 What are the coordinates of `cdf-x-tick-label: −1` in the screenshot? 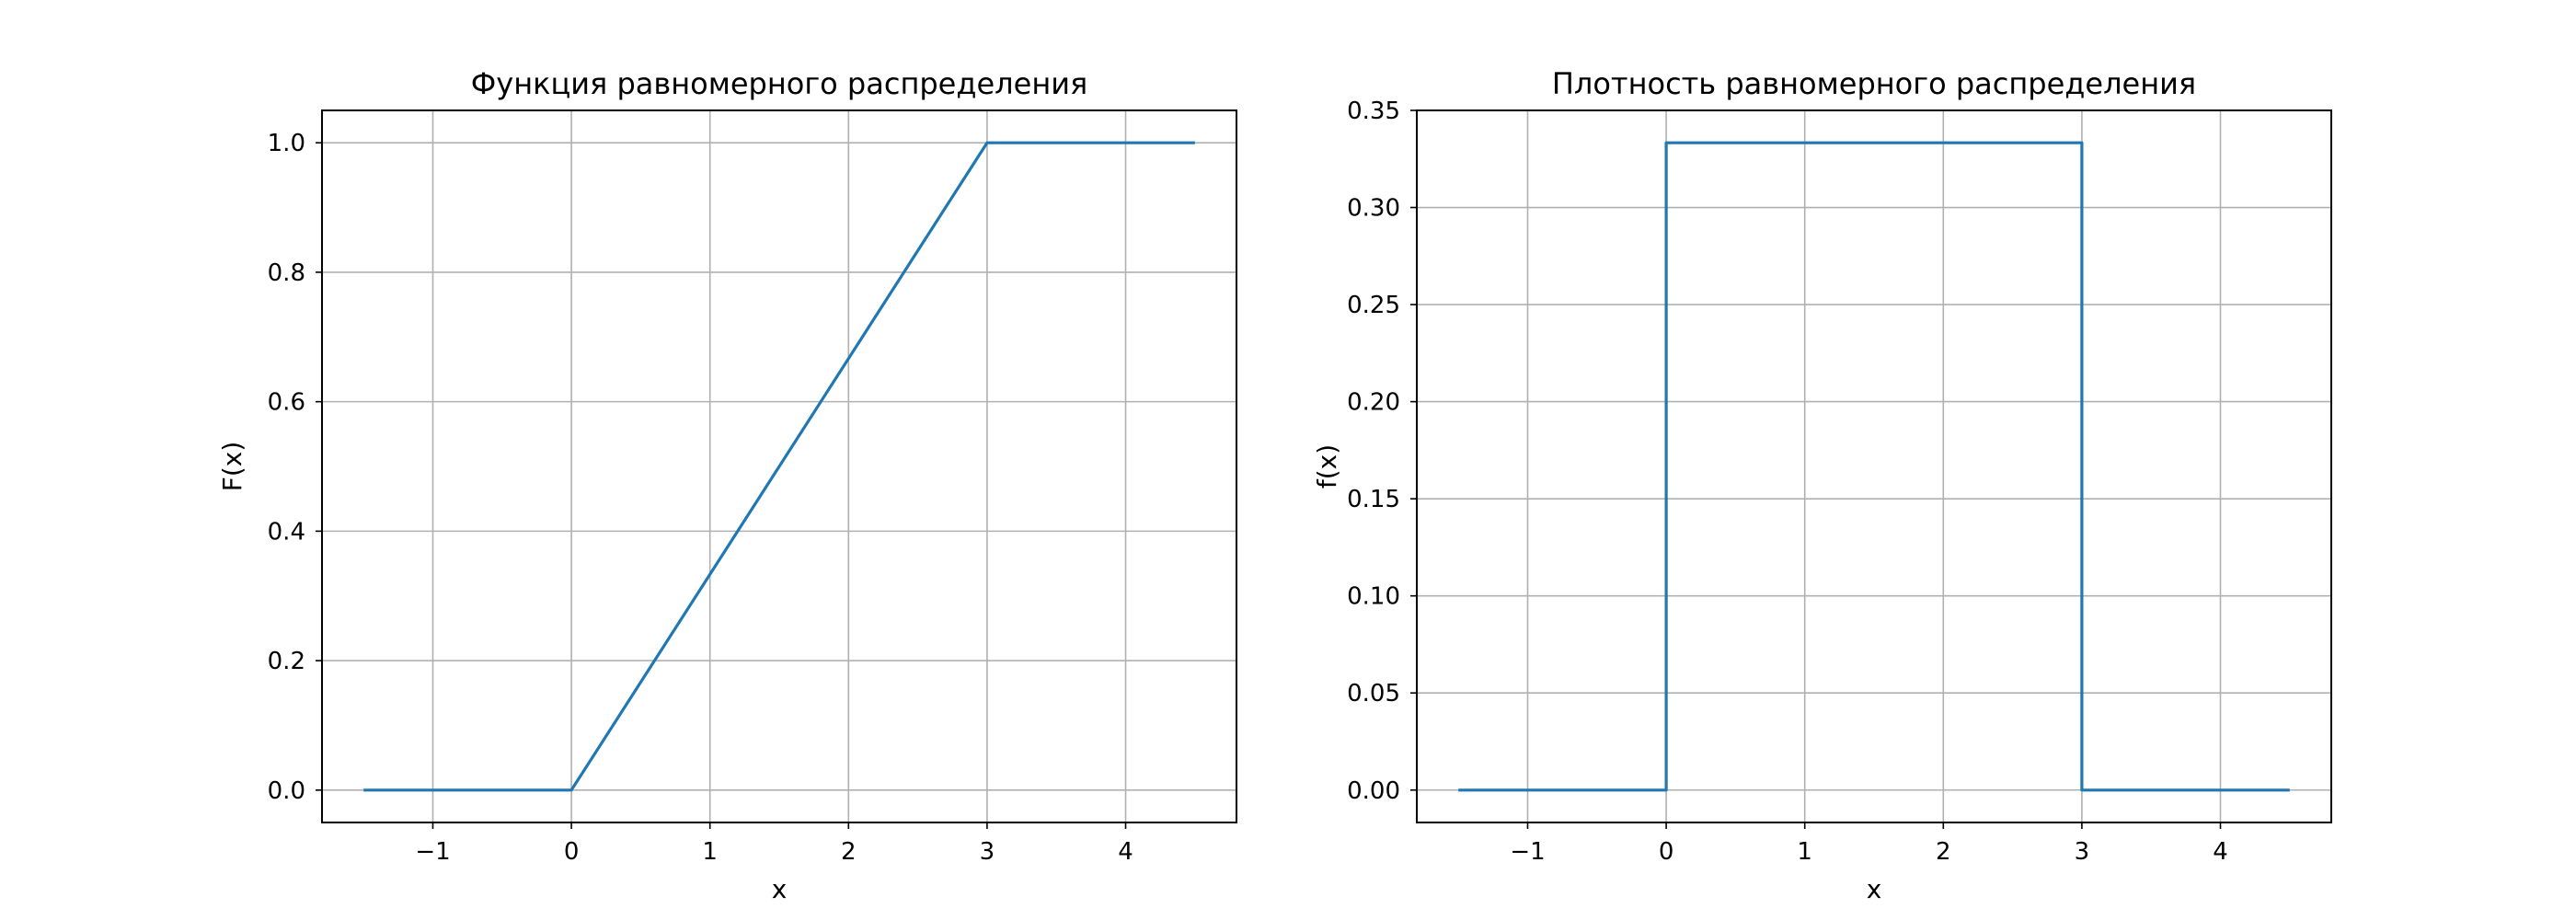 It's located at (432, 852).